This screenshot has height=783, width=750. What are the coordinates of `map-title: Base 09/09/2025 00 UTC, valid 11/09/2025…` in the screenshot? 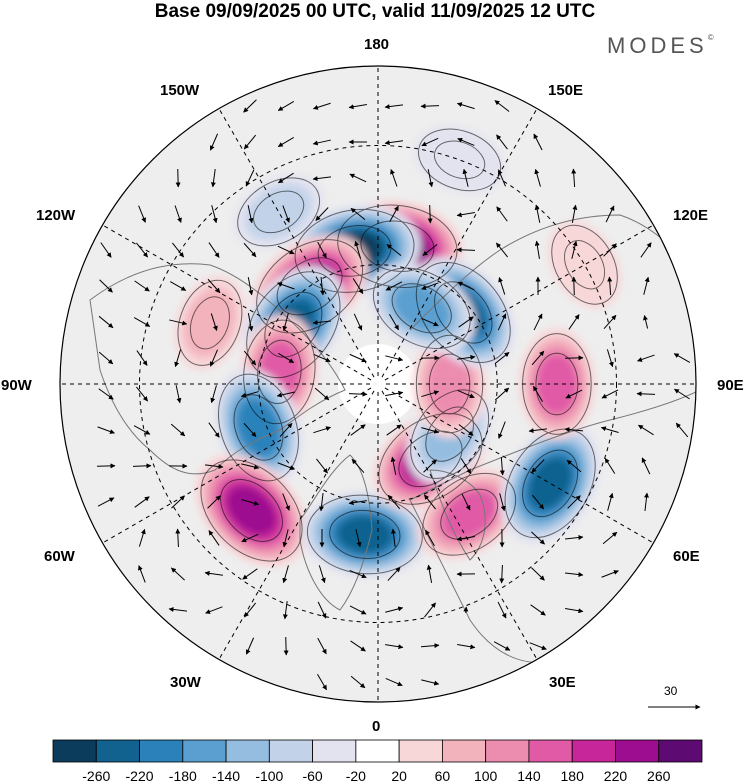 It's located at (375, 11).